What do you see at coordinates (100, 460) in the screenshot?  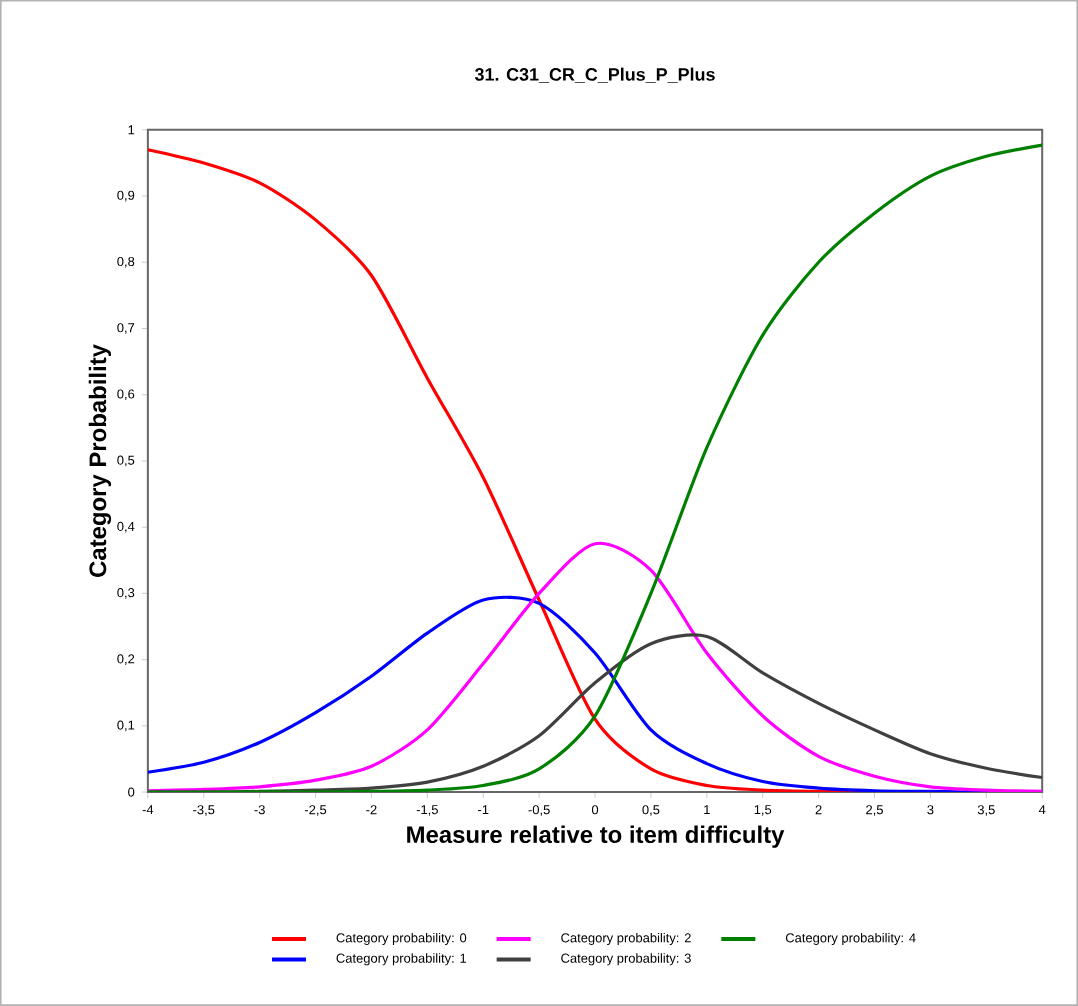 I see `y-axis-title: Category Probability` at bounding box center [100, 460].